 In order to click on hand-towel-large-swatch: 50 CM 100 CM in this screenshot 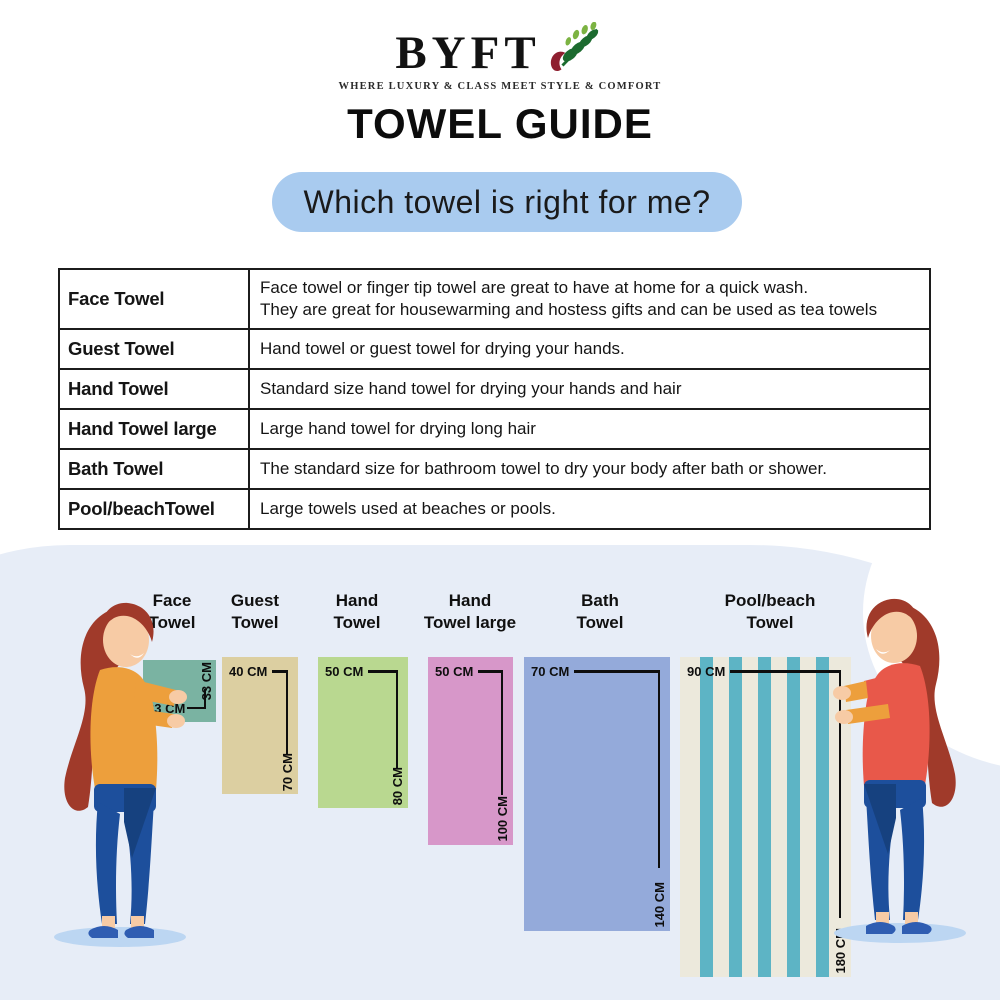, I will do `click(470, 751)`.